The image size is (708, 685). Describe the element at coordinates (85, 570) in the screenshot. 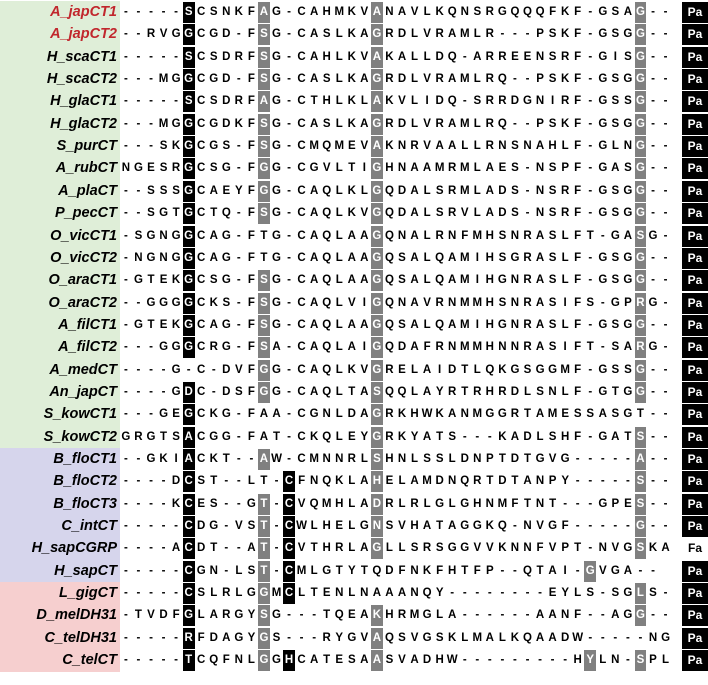

I see `sequence-label: H_sapCT` at that location.